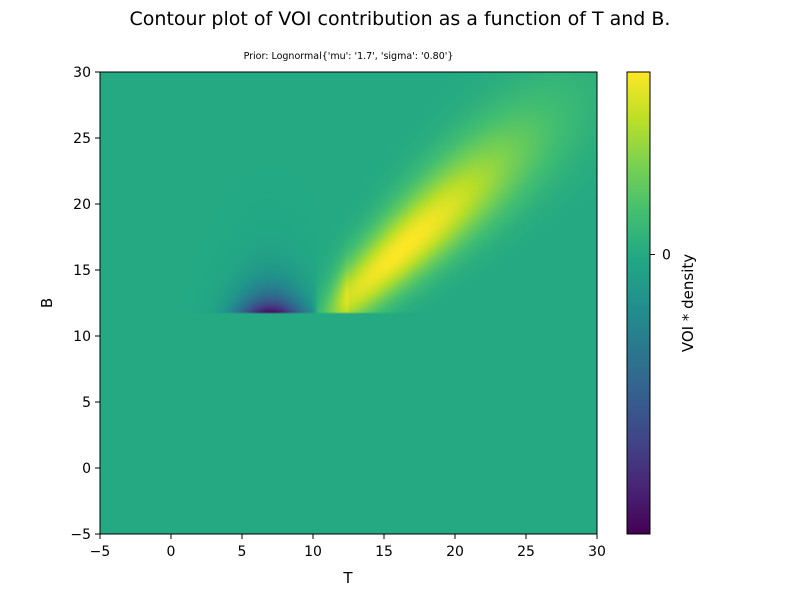  I want to click on x-axis: −5 0 5 10 15 20 25 30, so click(348, 547).